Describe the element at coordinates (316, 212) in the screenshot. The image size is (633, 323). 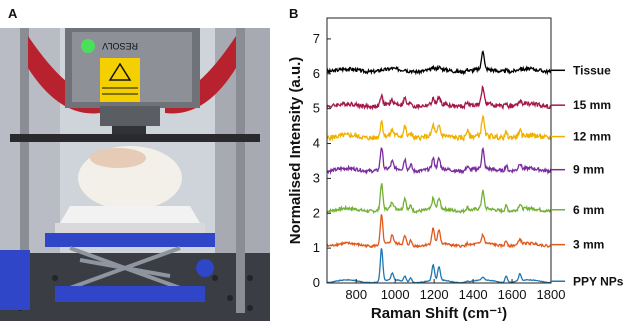
I see `y-tick-label: 2` at that location.